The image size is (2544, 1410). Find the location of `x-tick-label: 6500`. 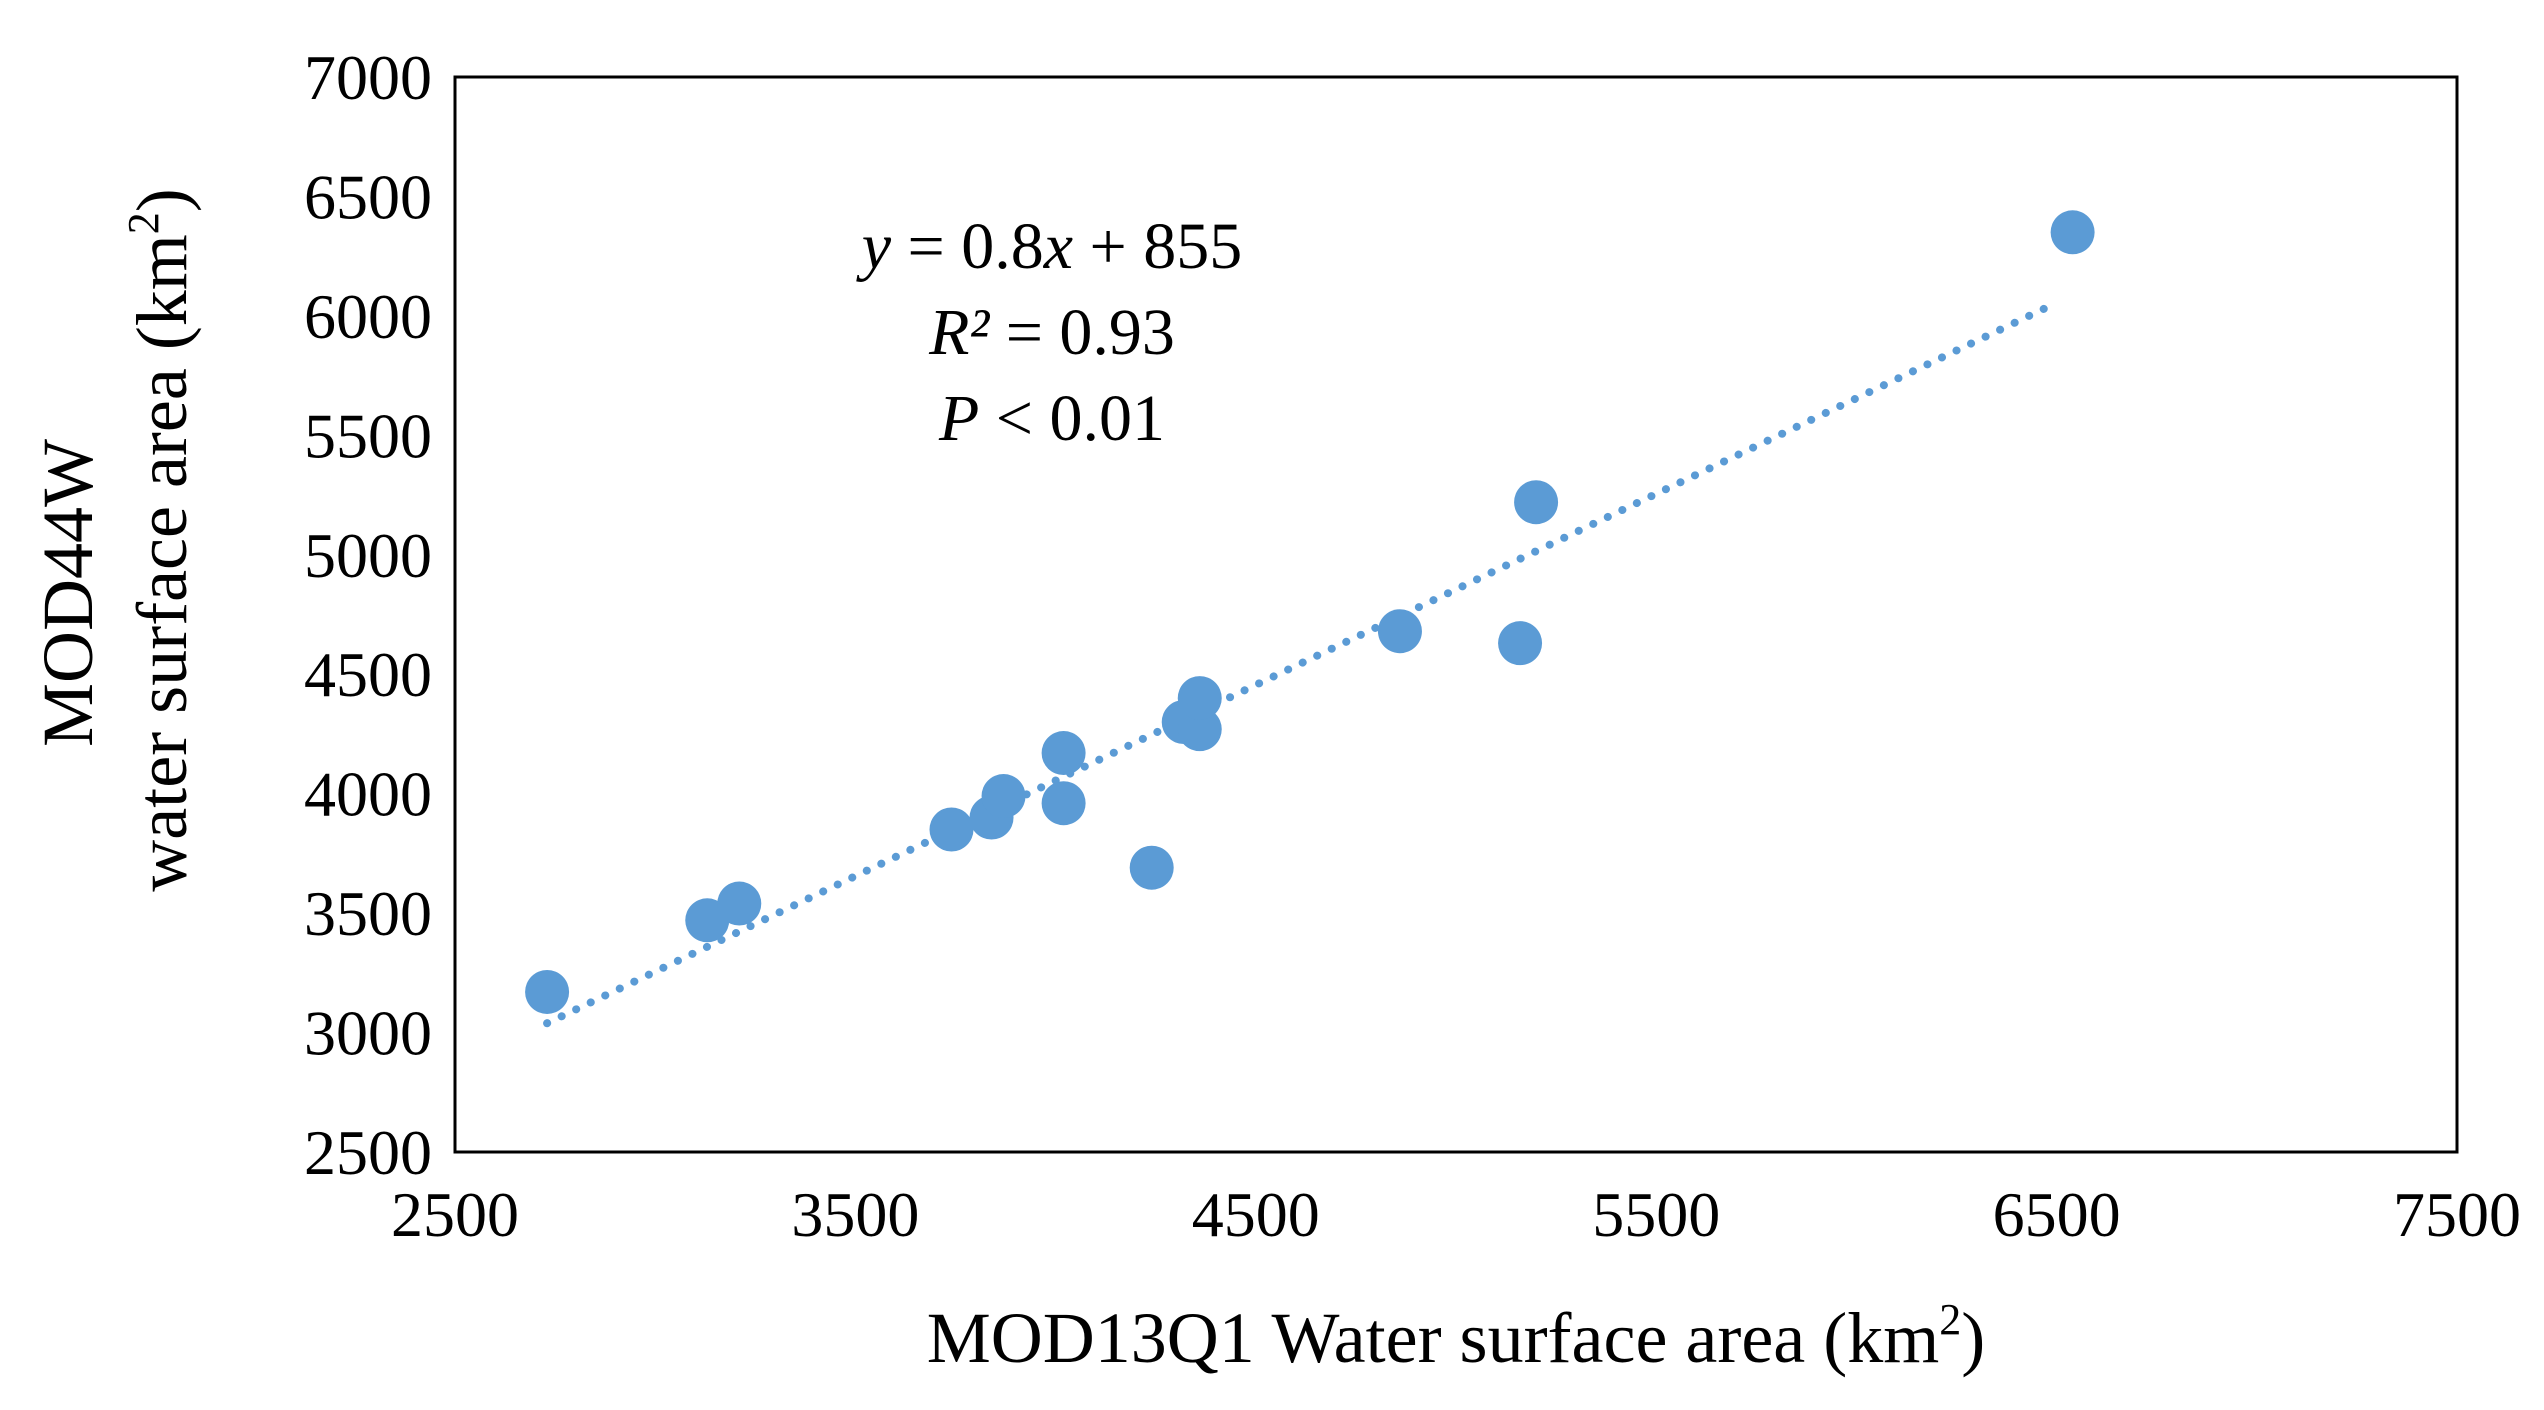

x-tick-label: 6500 is located at coordinates (2057, 1214).